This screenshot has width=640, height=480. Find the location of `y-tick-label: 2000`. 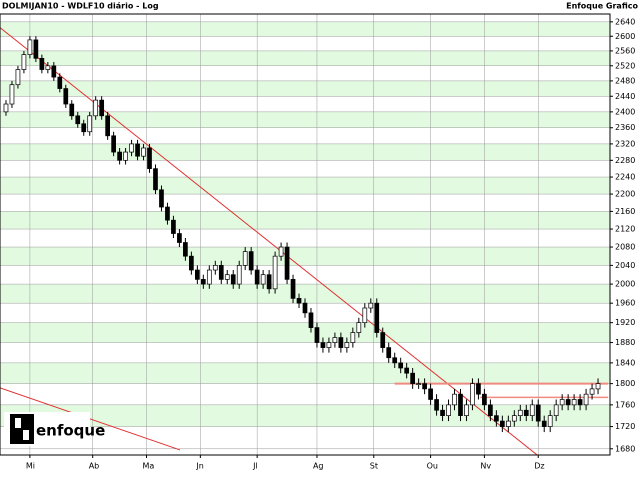

y-tick-label: 2000 is located at coordinates (625, 284).